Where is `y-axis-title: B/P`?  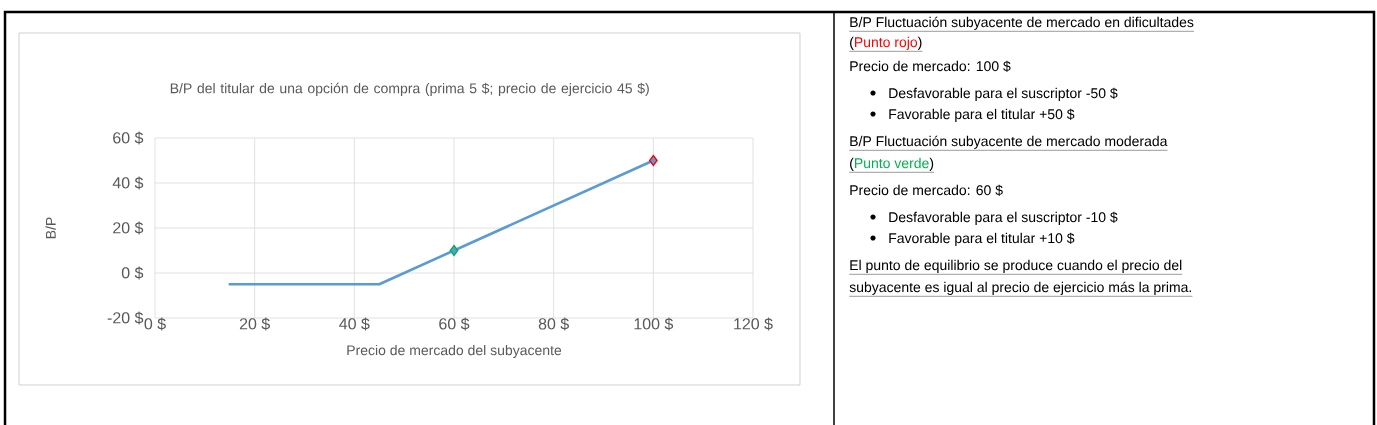
y-axis-title: B/P is located at coordinates (50, 228).